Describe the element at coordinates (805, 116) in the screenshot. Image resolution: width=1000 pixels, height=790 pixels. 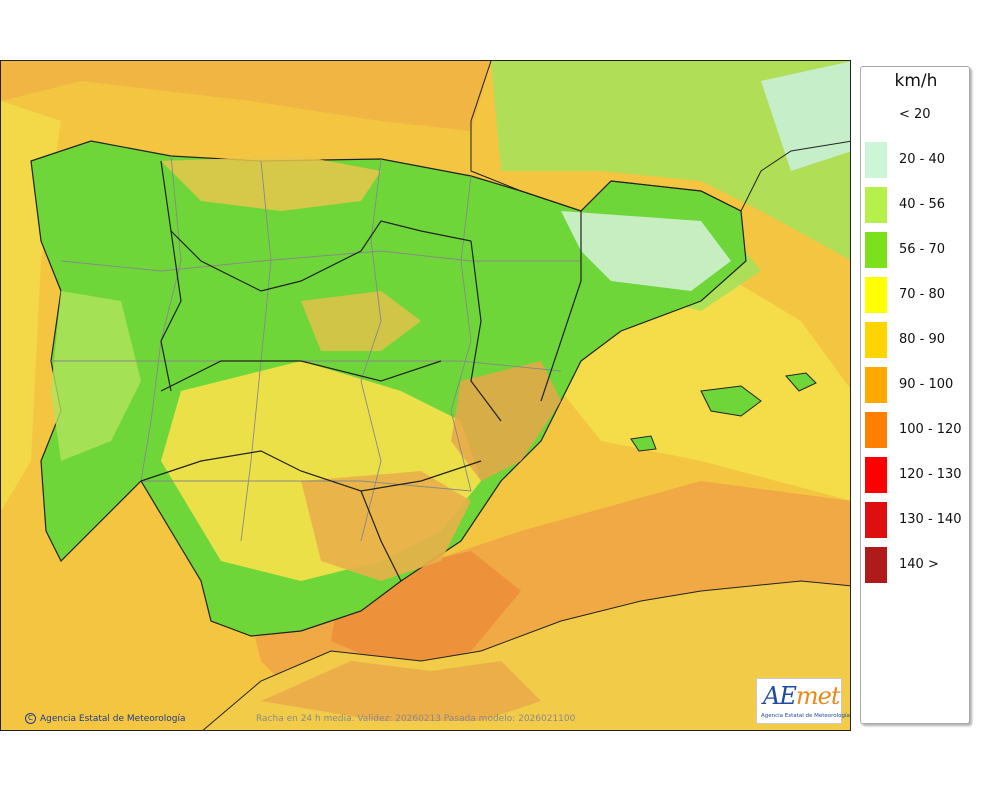
I see `france-pale` at that location.